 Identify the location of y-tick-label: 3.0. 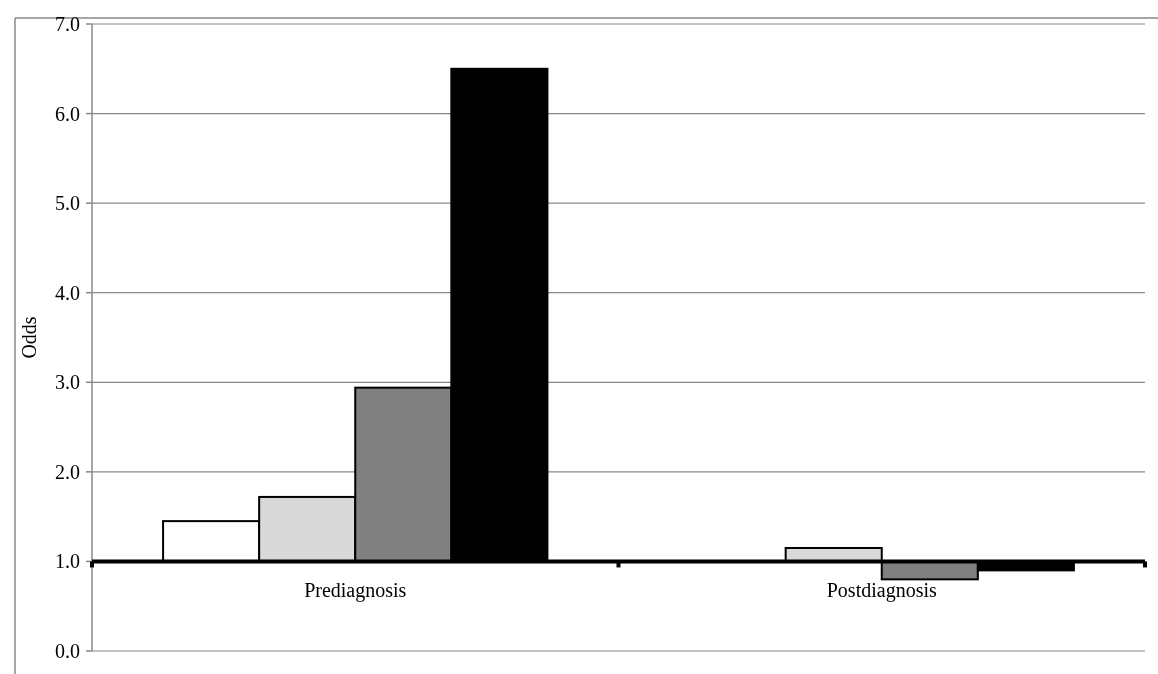
(67, 382).